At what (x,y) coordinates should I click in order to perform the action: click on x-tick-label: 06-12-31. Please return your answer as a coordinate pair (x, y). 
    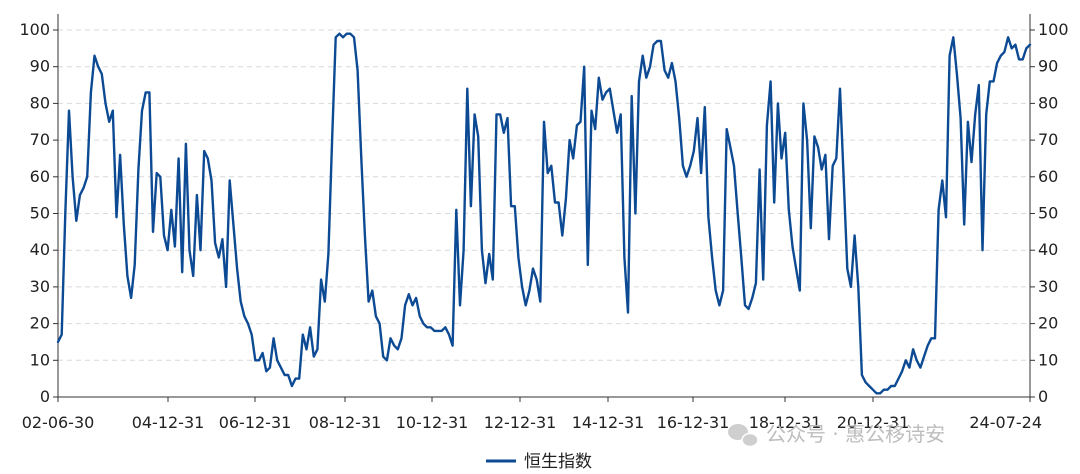
    Looking at the image, I should click on (255, 422).